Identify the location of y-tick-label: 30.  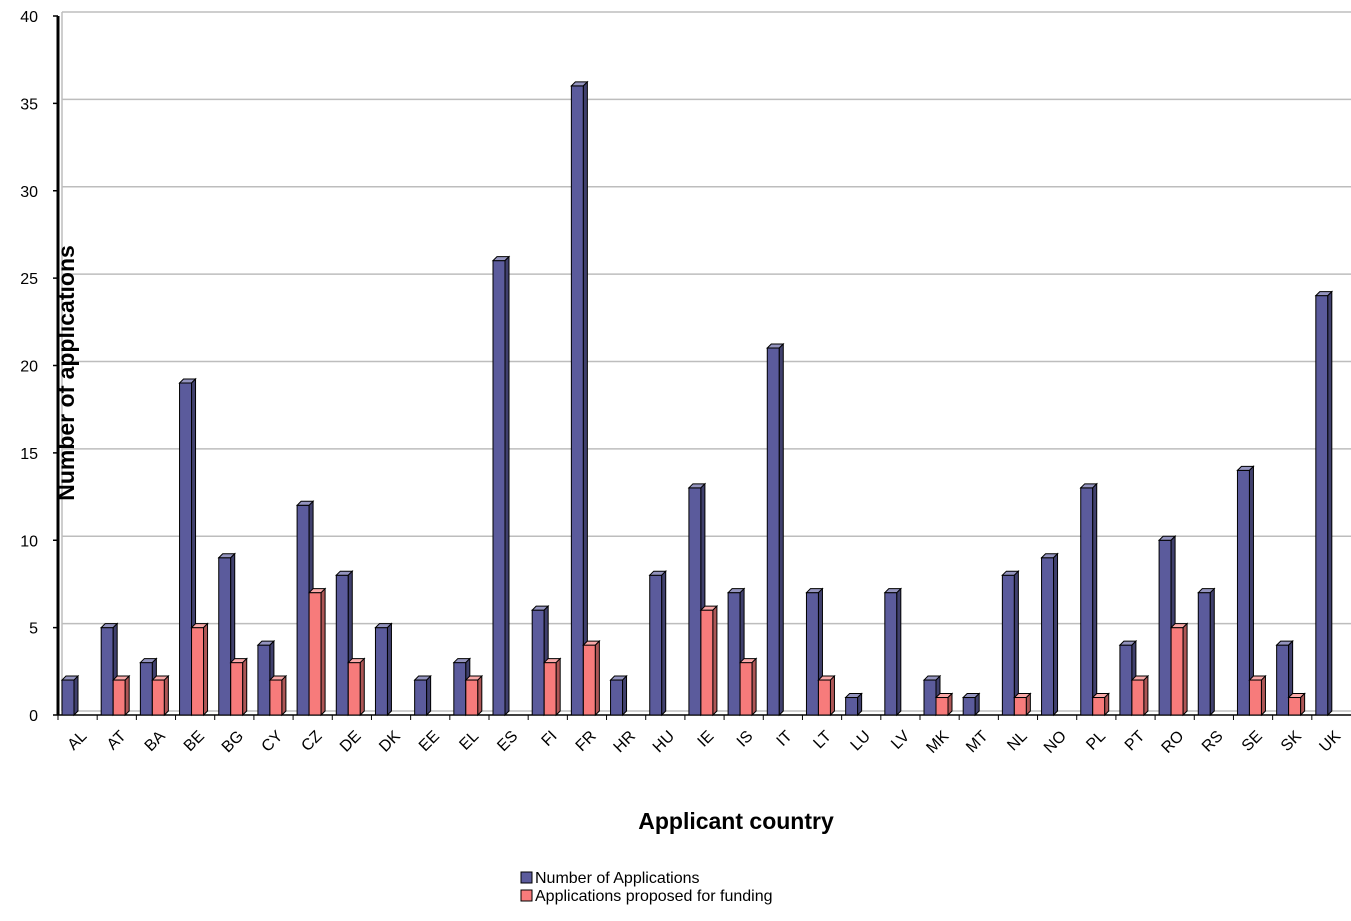
(29, 192).